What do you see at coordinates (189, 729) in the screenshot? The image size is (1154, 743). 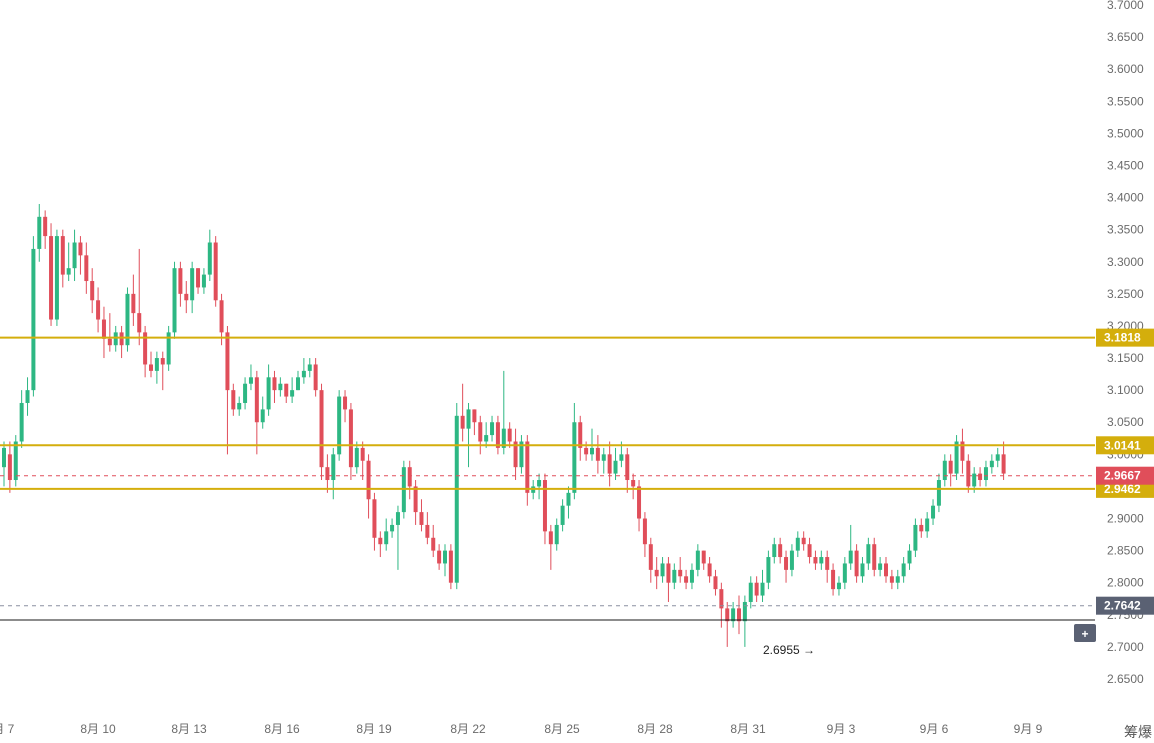 I see `x-tick-label: 8月 13` at bounding box center [189, 729].